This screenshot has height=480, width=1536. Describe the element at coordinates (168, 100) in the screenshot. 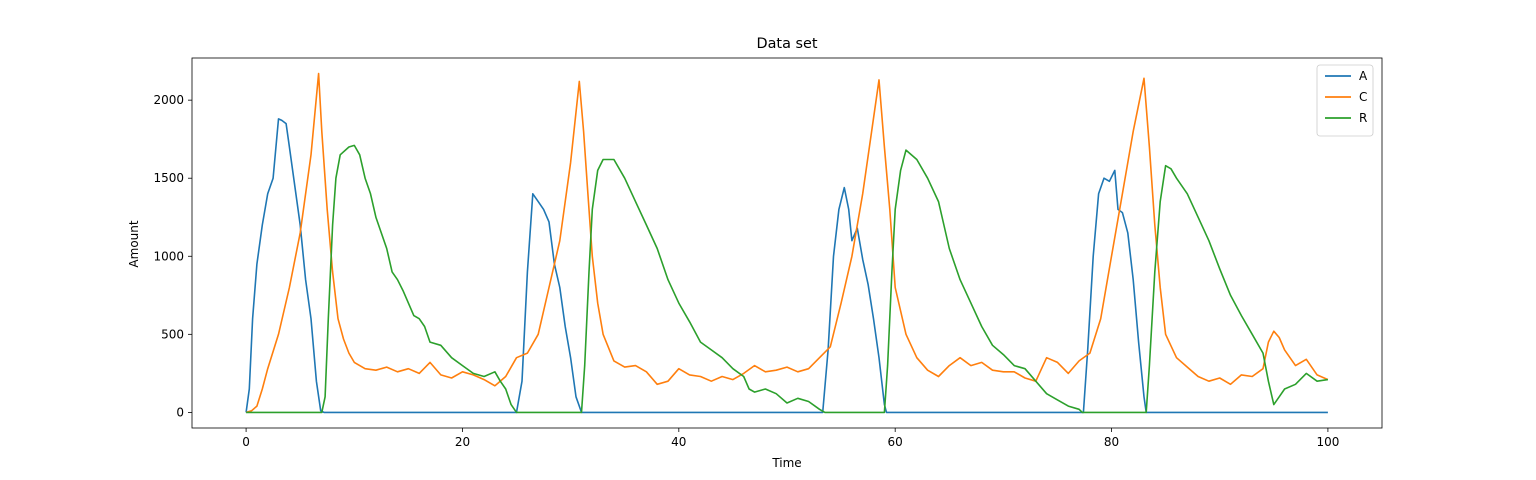

I see `y-tick-label: 2000` at that location.